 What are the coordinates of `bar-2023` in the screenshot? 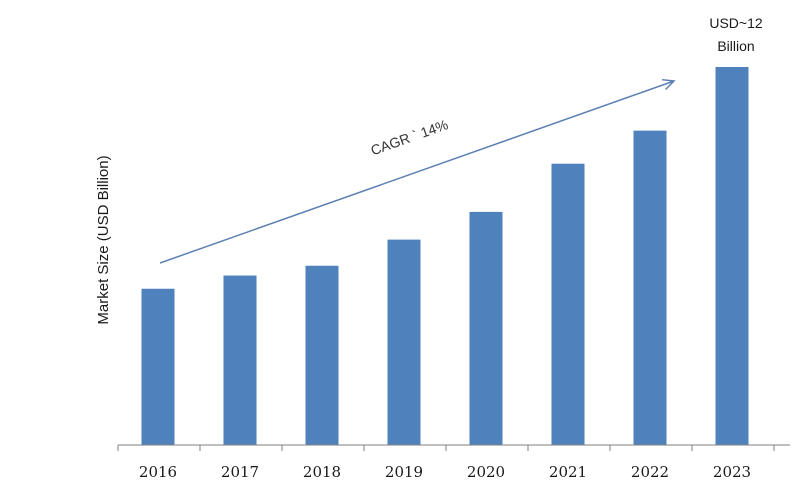 It's located at (732, 256).